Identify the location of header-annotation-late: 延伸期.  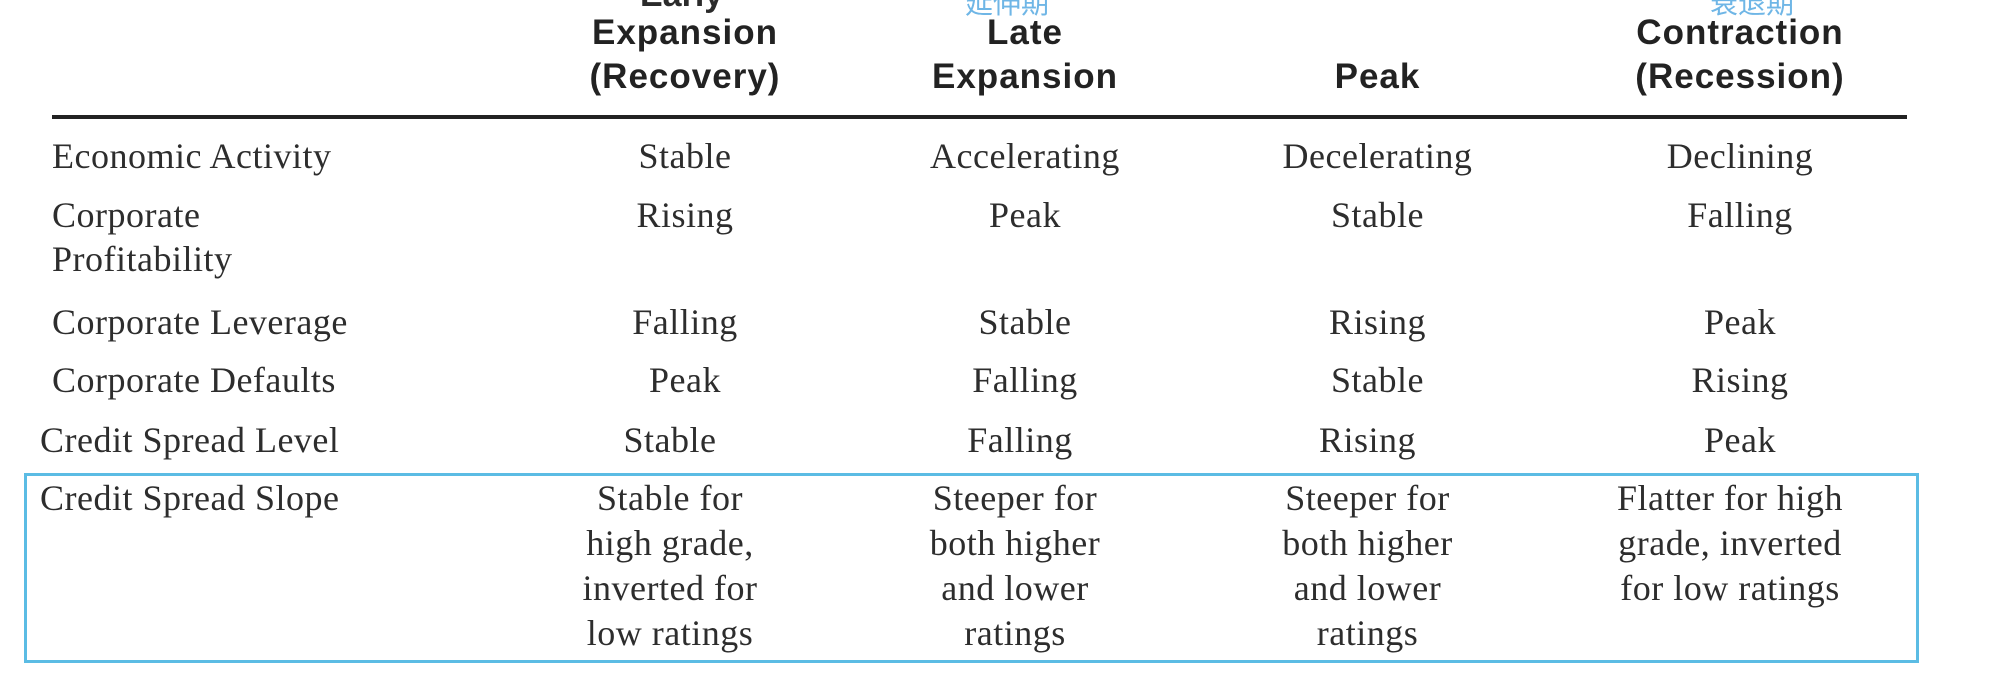
(1007, 9).